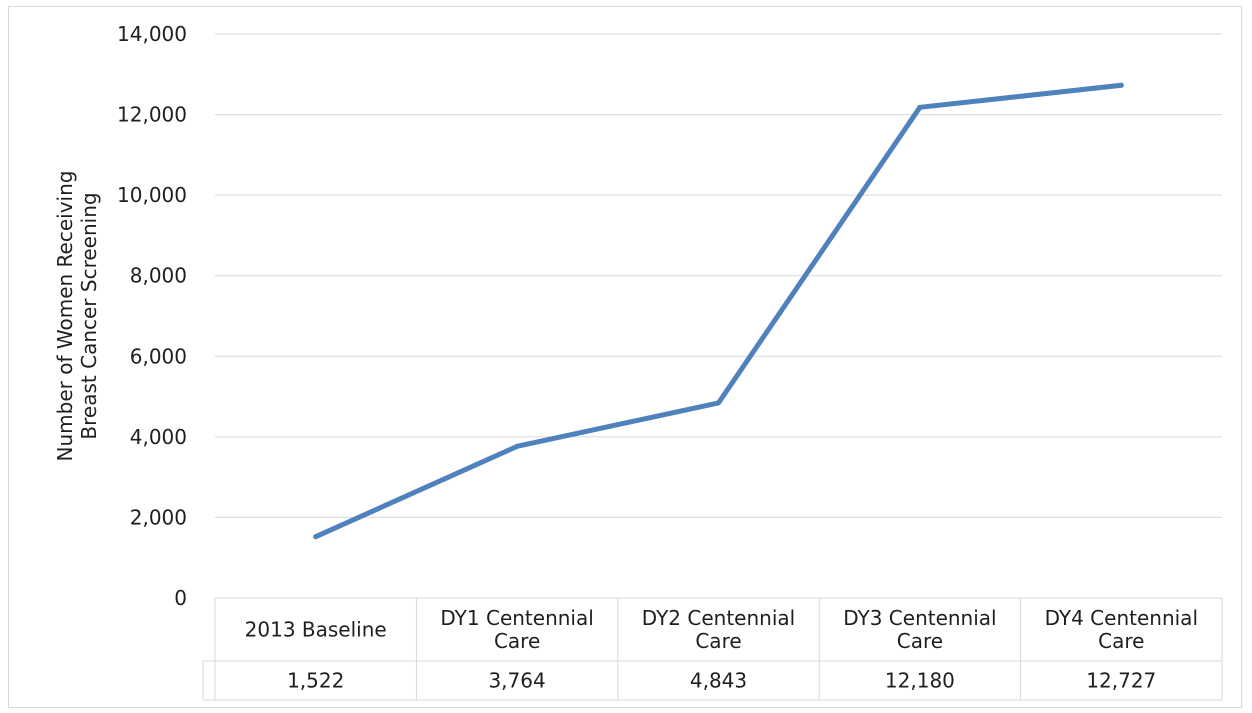 The height and width of the screenshot is (713, 1252). What do you see at coordinates (152, 34) in the screenshot?
I see `y-tick-label: 14,000` at bounding box center [152, 34].